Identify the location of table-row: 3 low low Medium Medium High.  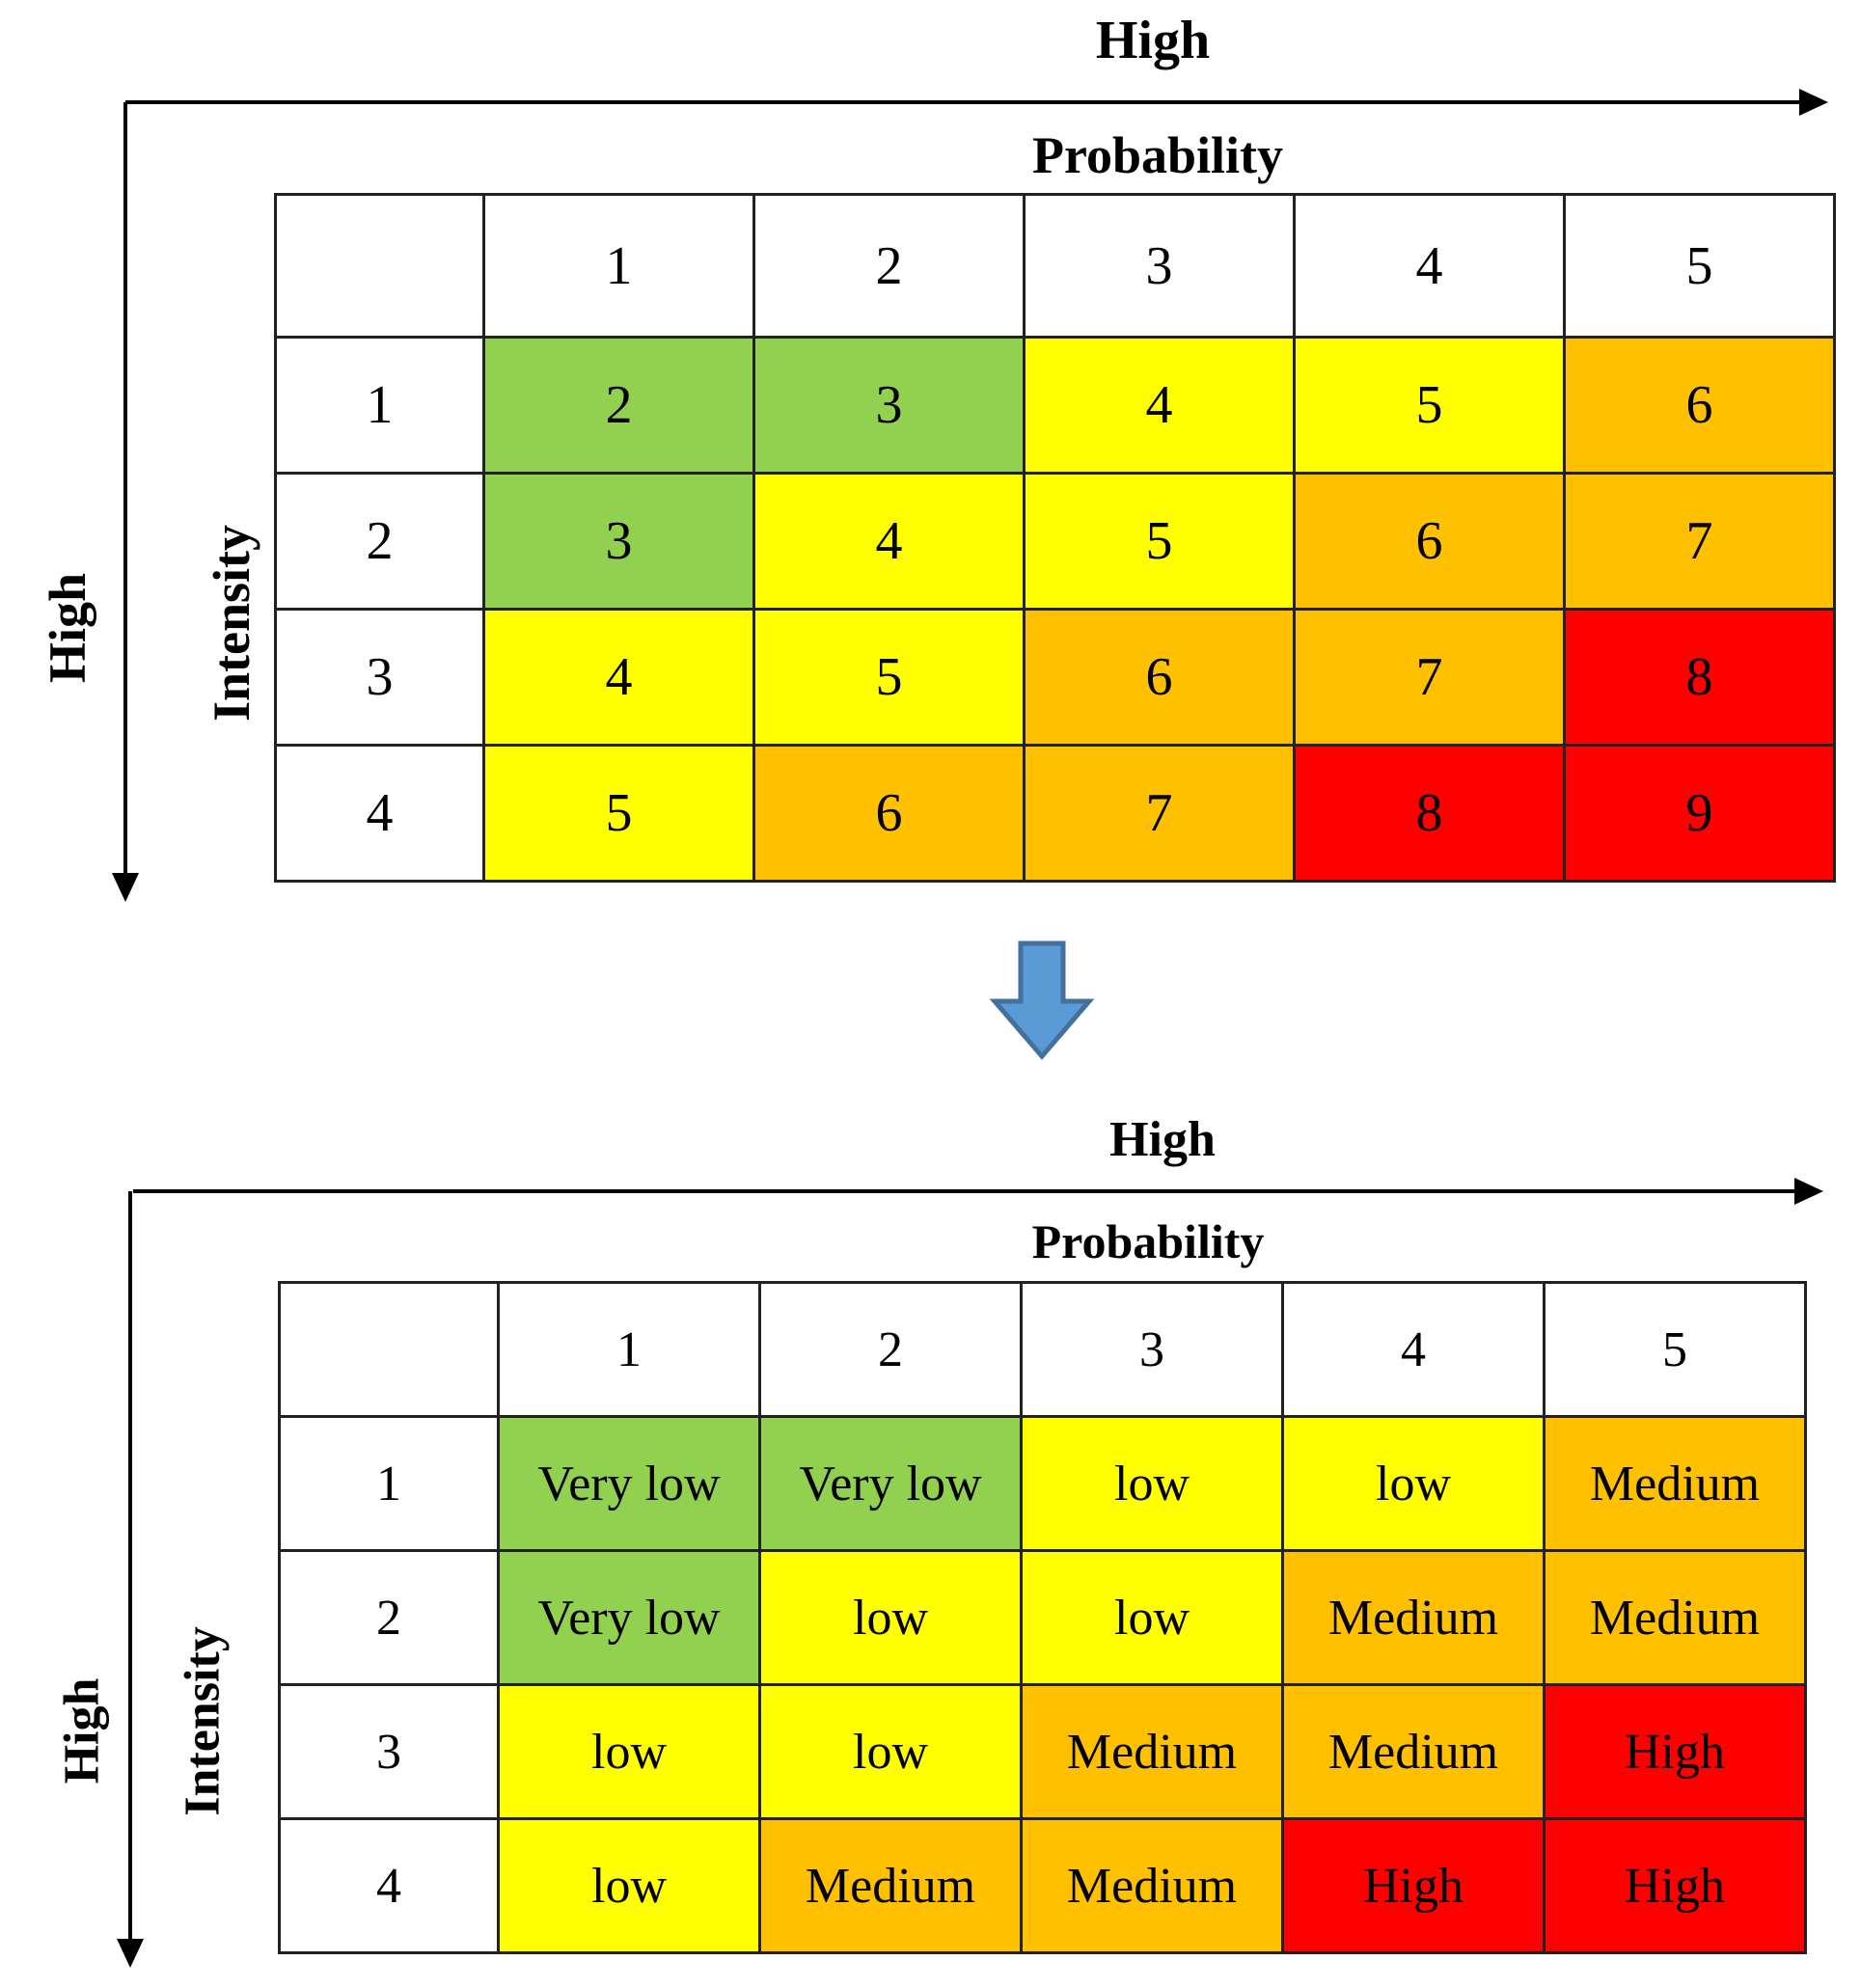
(1043, 1751).